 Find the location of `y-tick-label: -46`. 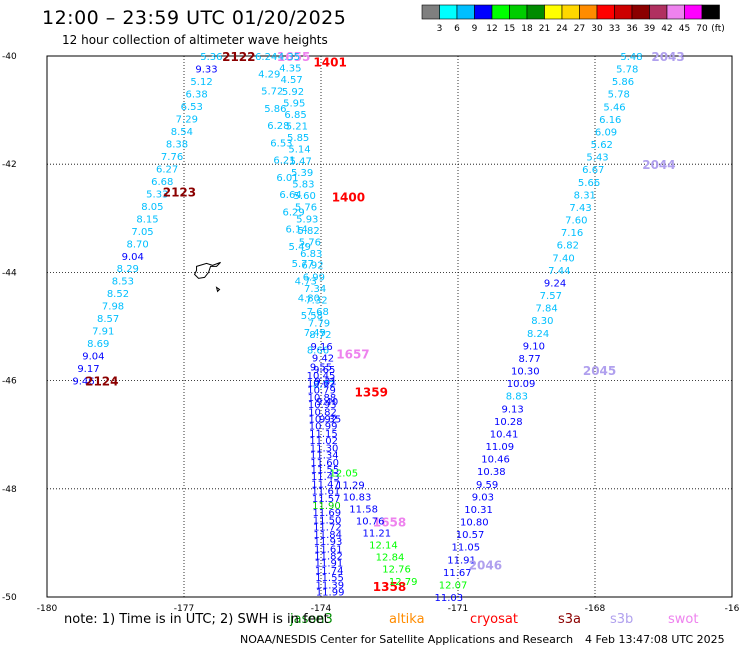

y-tick-label: -46 is located at coordinates (9, 382).